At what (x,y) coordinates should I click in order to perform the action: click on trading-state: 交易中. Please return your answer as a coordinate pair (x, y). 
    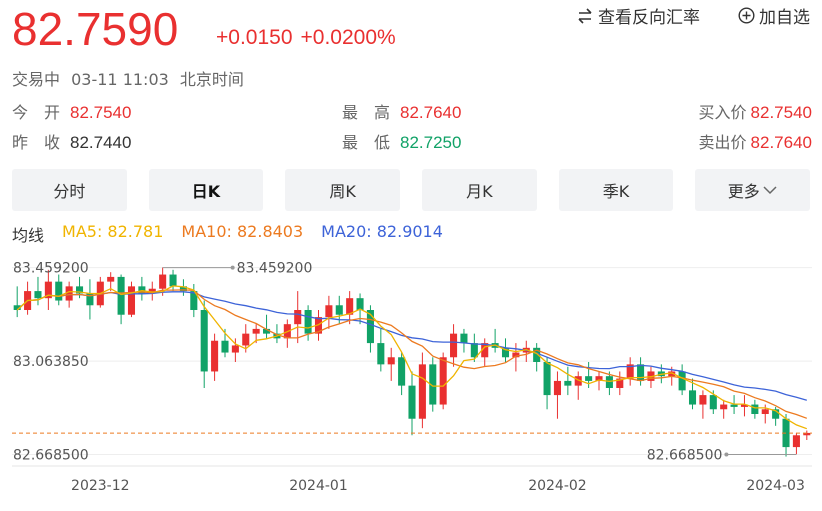
    Looking at the image, I should click on (36, 79).